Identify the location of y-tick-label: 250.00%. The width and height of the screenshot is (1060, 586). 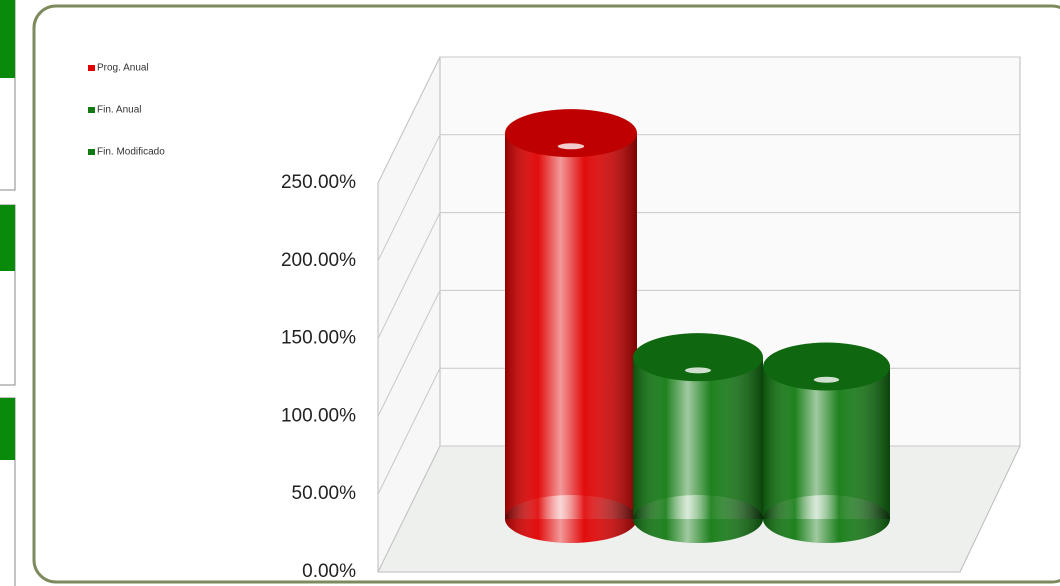
(318, 182).